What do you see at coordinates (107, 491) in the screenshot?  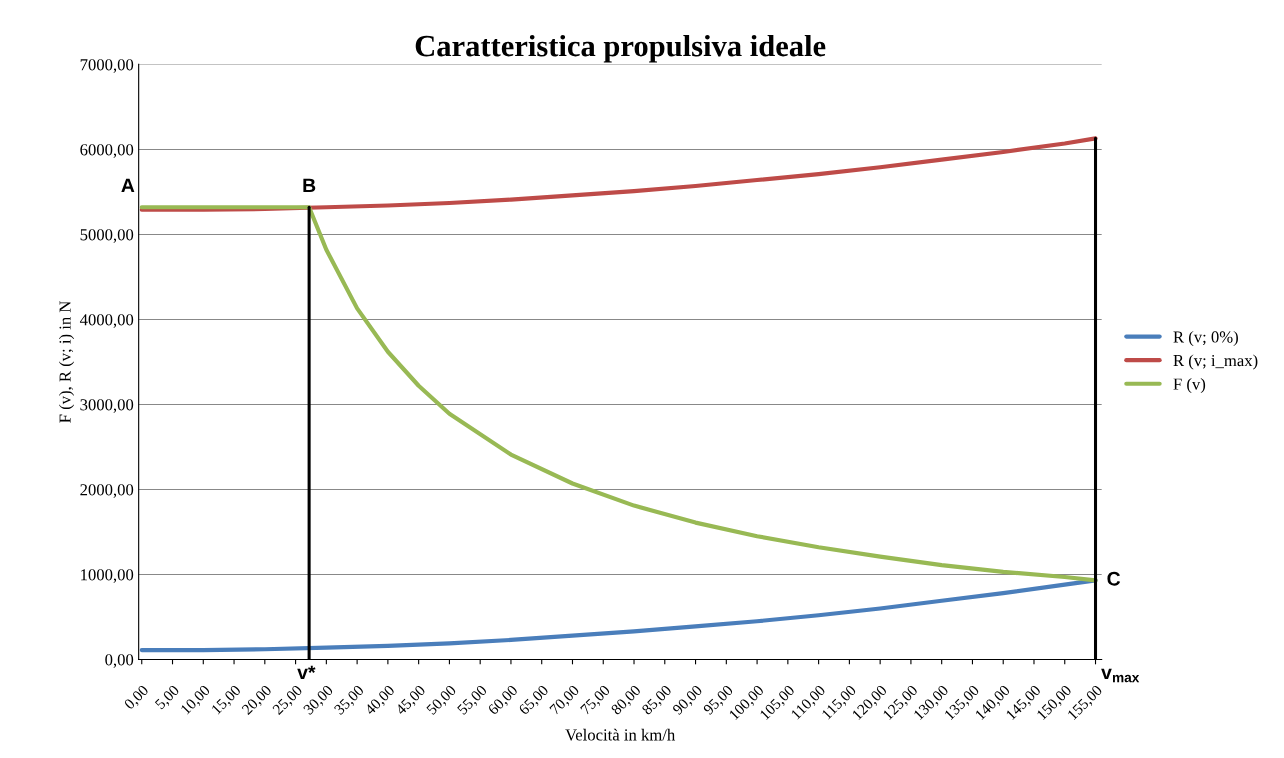 I see `y-tick-label: 2000,00` at bounding box center [107, 491].